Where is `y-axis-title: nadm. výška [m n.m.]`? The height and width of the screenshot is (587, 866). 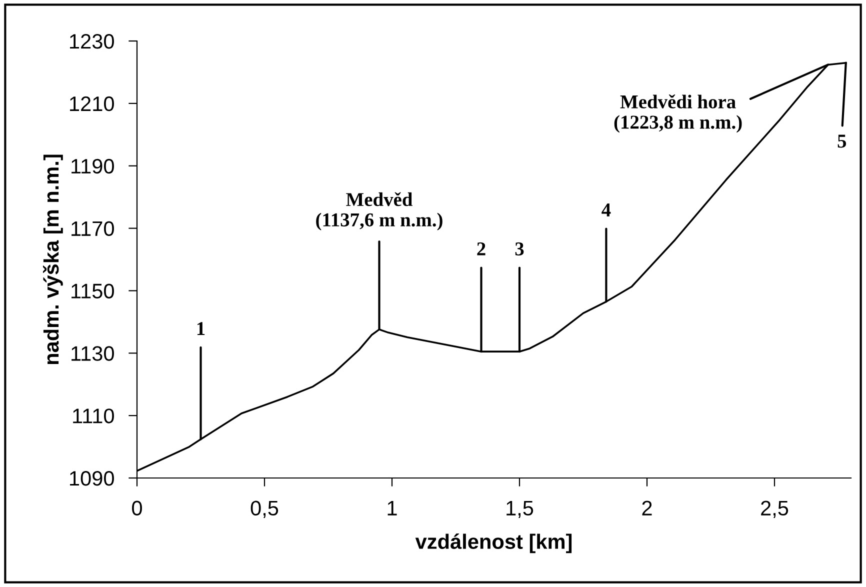 y-axis-title: nadm. výška [m n.m.] is located at coordinates (53, 259).